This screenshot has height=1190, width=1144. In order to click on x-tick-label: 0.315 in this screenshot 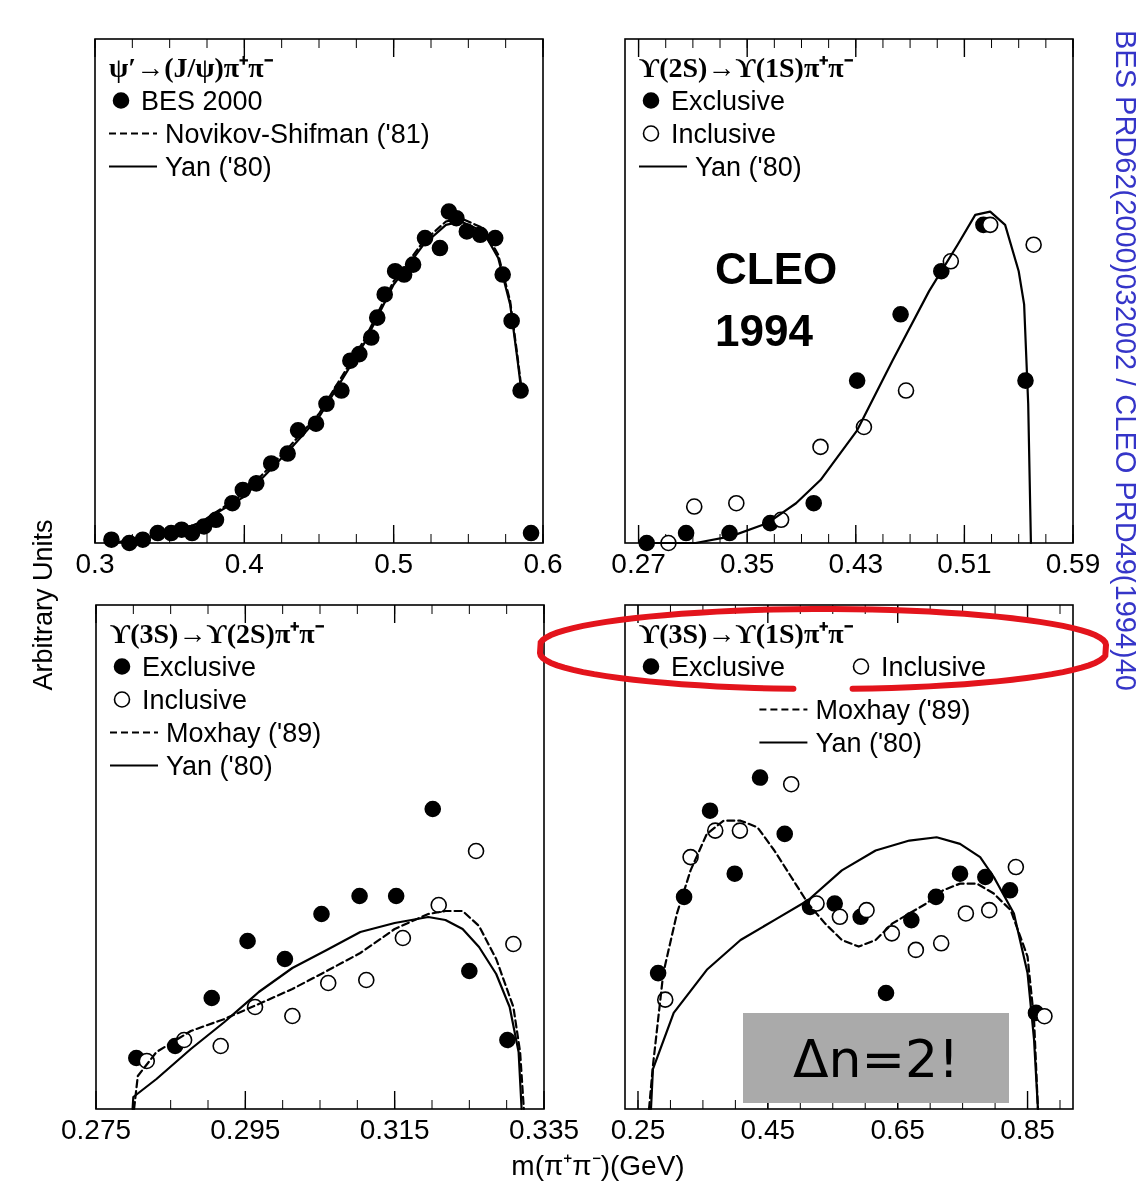, I will do `click(394, 1129)`.